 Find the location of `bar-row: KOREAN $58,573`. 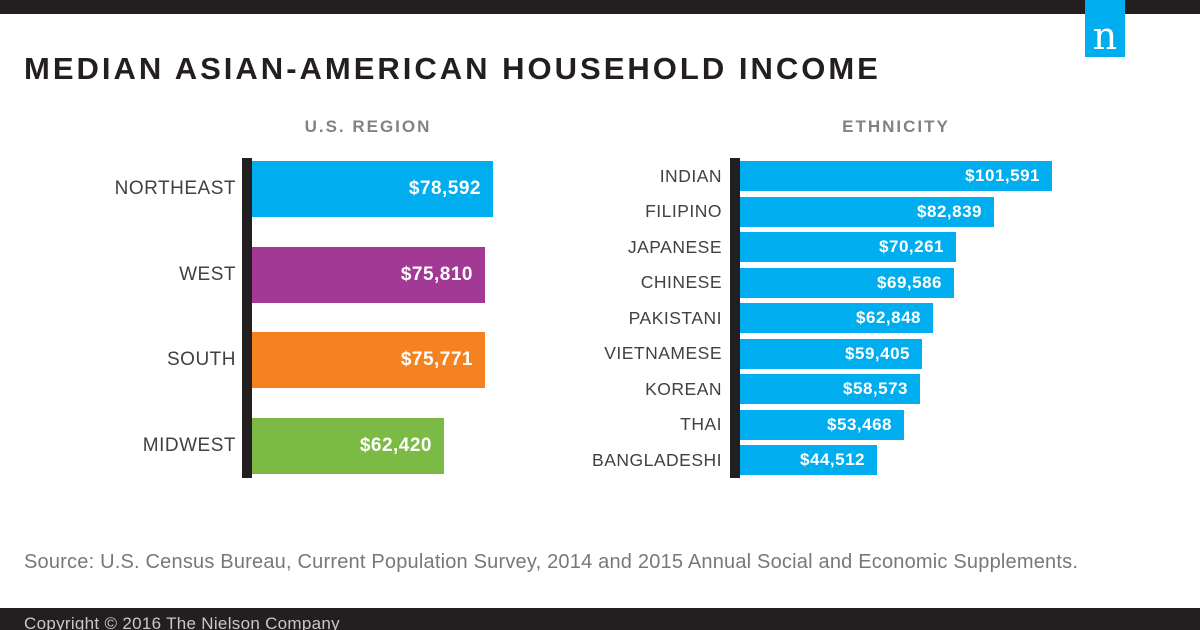

bar-row: KOREAN $58,573 is located at coordinates (526, 389).